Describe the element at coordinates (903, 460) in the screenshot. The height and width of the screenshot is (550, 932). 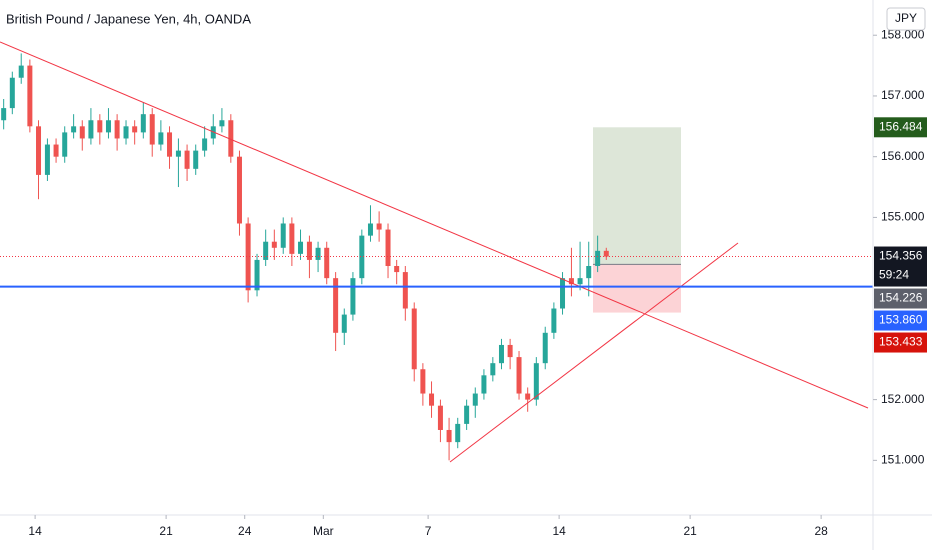
I see `y-tick-label: 151.000` at that location.